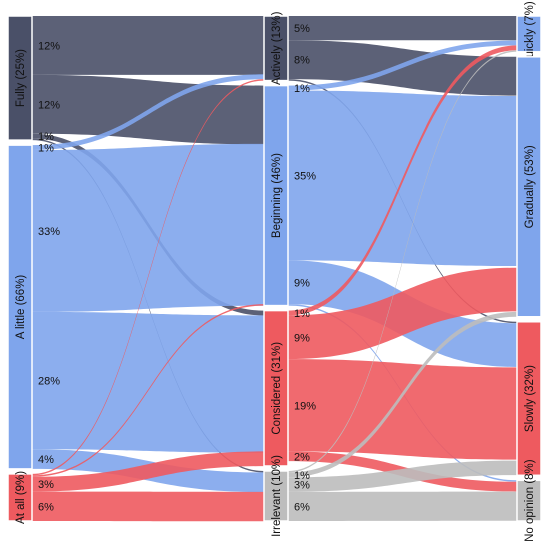  I want to click on flow-label-irrelevant-noopinion: 6%, so click(302, 507).